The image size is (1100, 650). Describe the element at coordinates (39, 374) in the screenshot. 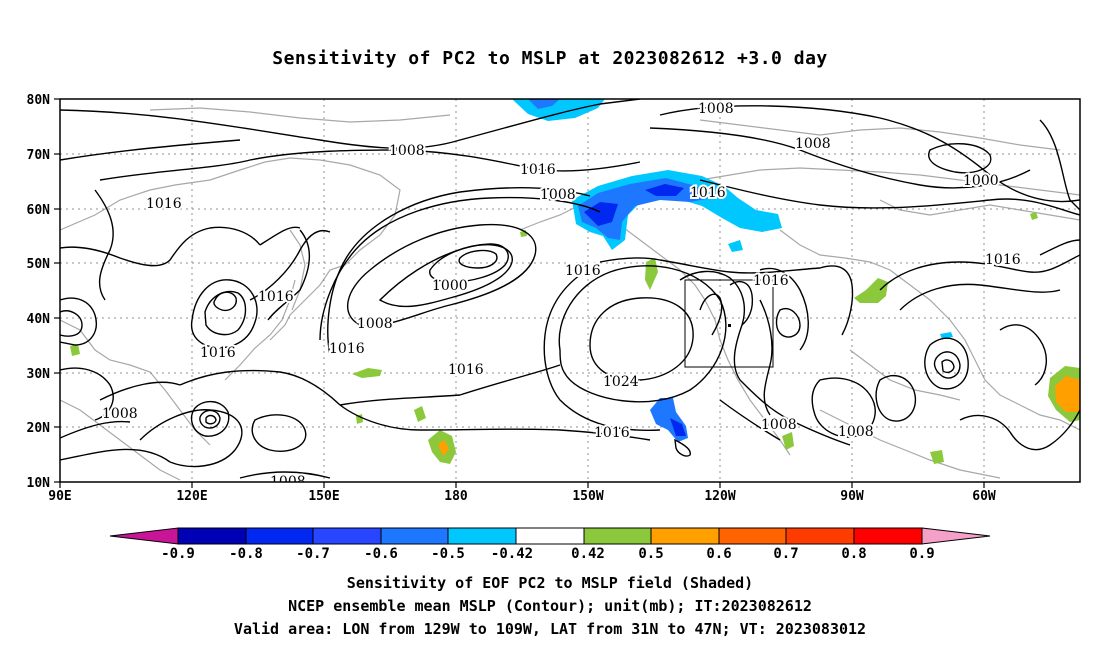

I see `lat-label: 30N` at that location.